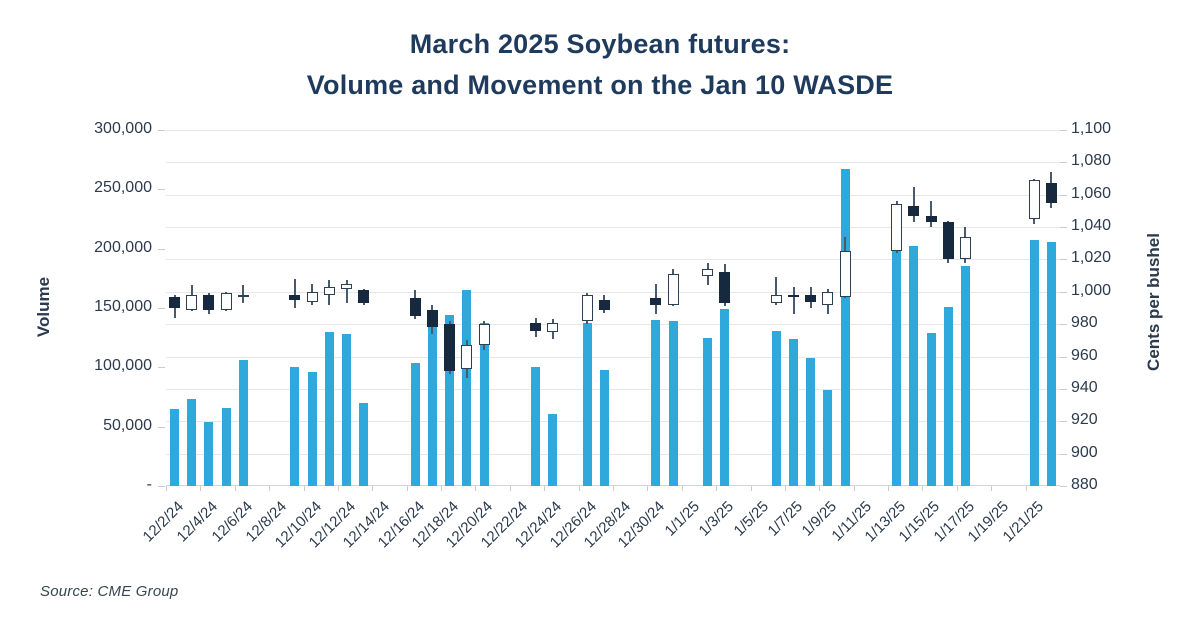  What do you see at coordinates (123, 306) in the screenshot?
I see `left-axis-tick-label: 150,000` at bounding box center [123, 306].